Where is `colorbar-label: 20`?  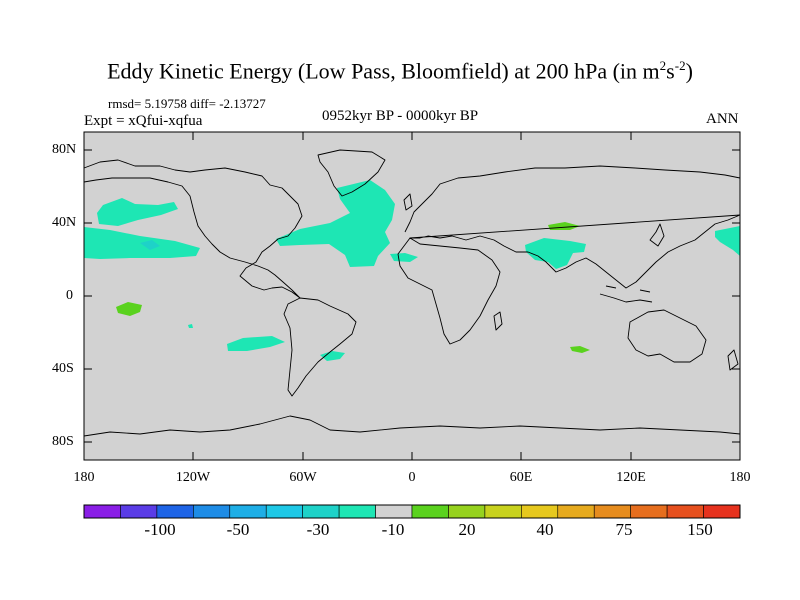
colorbar-label: 20 is located at coordinates (467, 529).